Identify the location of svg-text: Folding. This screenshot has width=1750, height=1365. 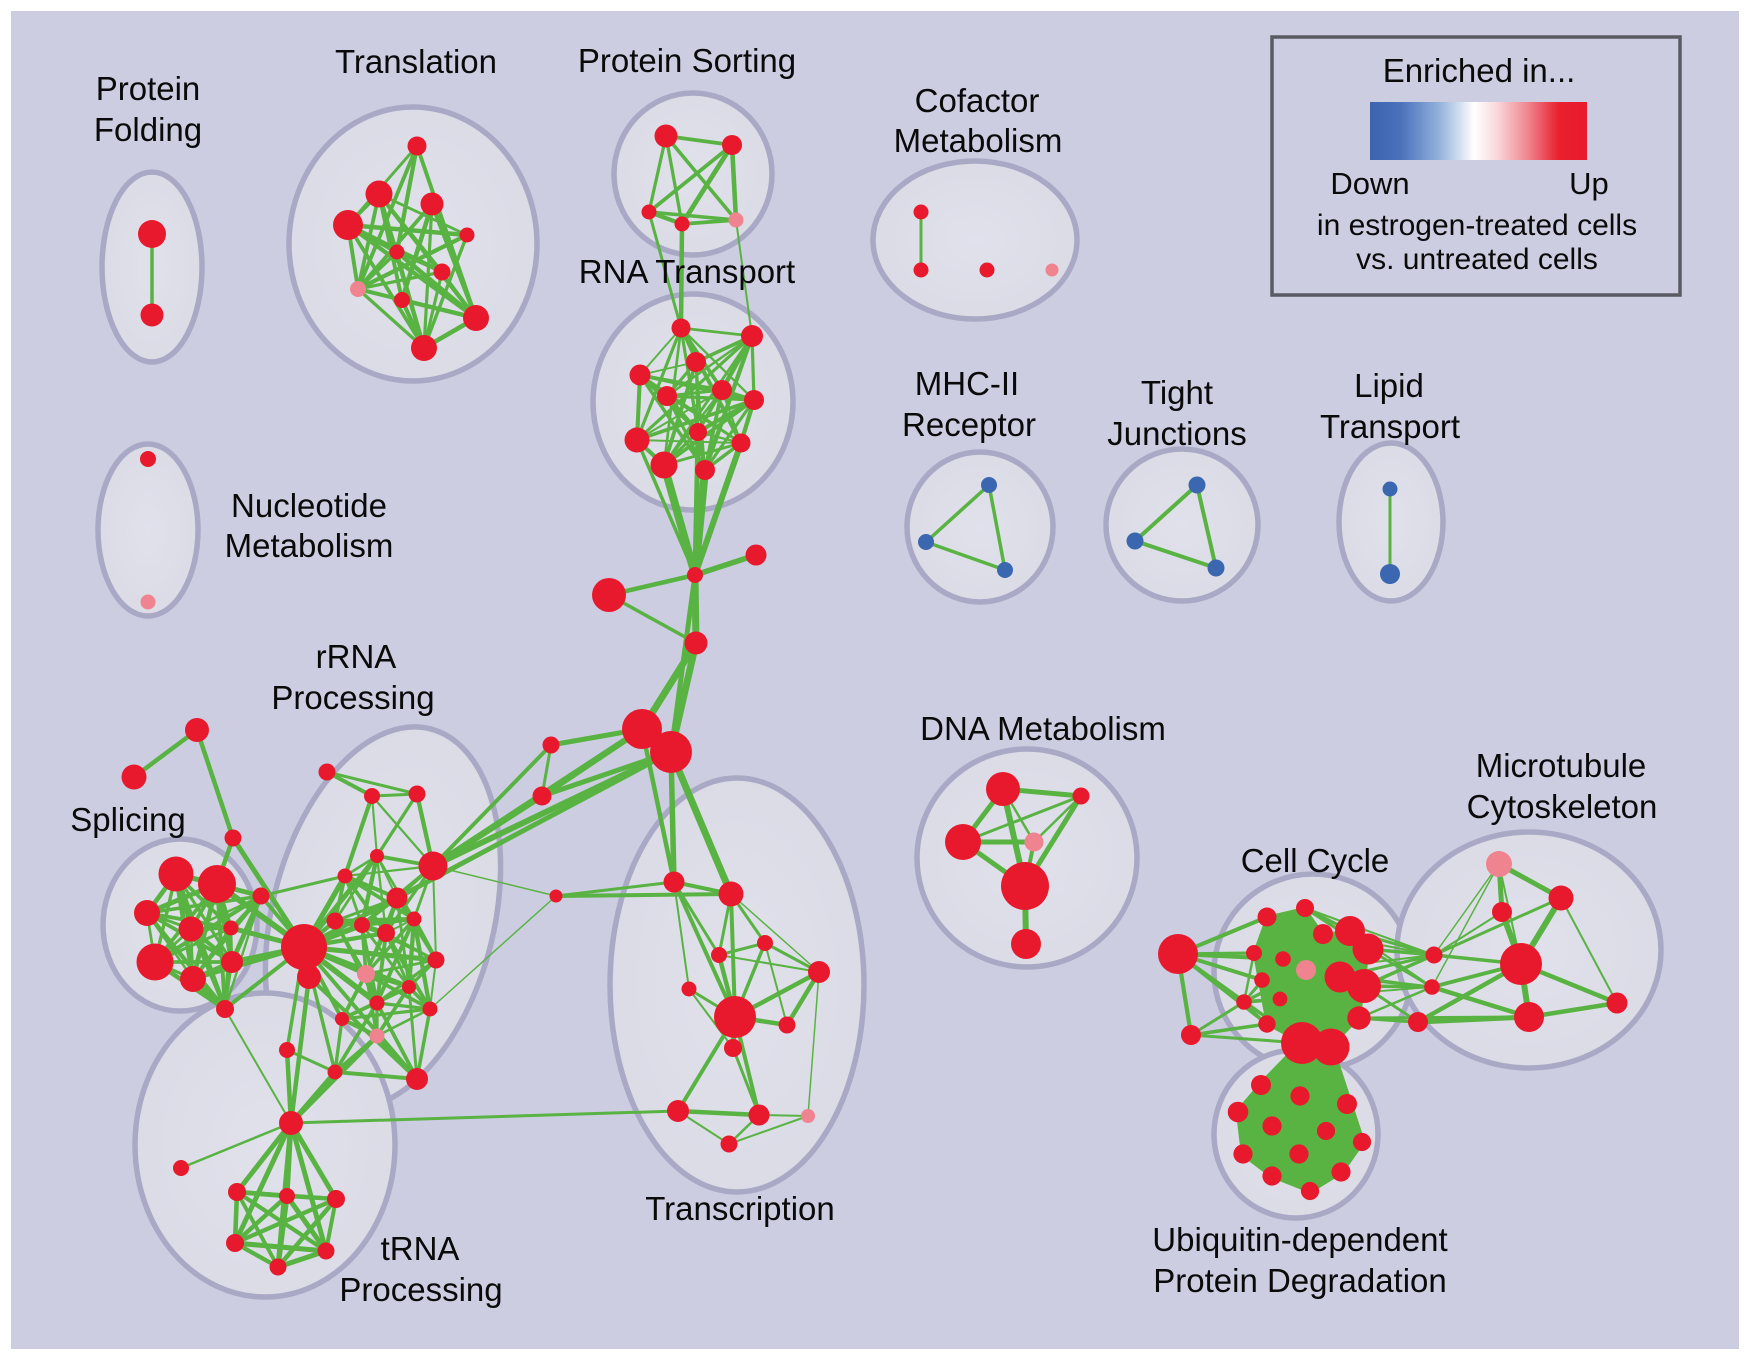
(148, 129).